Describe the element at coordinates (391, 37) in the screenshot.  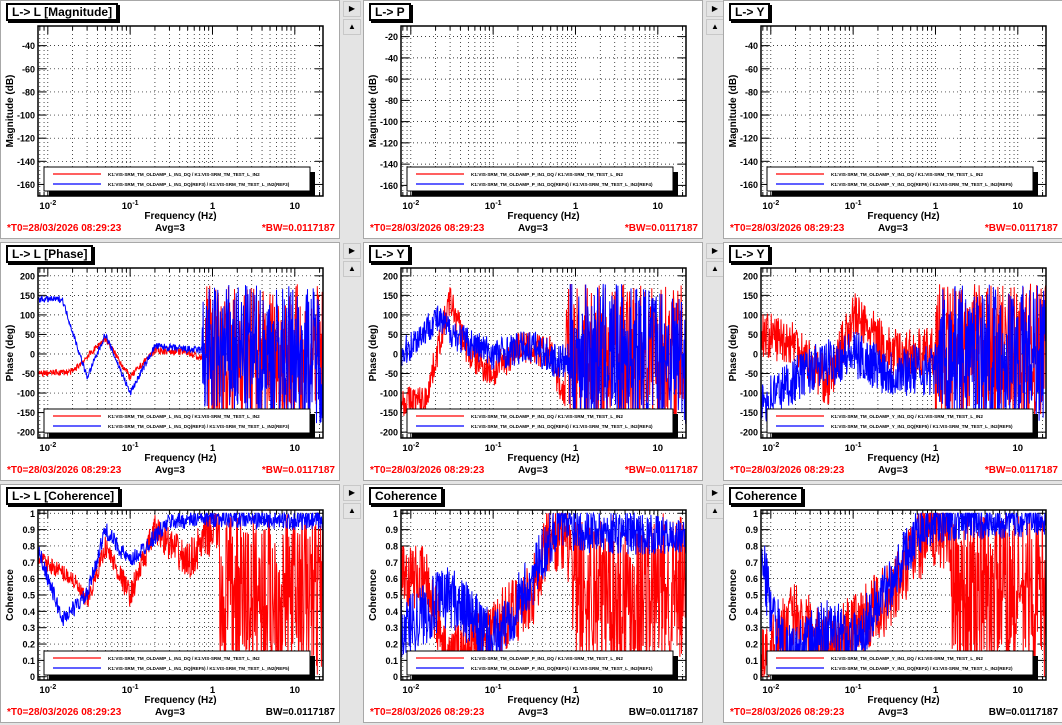
I see `y-tick-label: -20` at that location.